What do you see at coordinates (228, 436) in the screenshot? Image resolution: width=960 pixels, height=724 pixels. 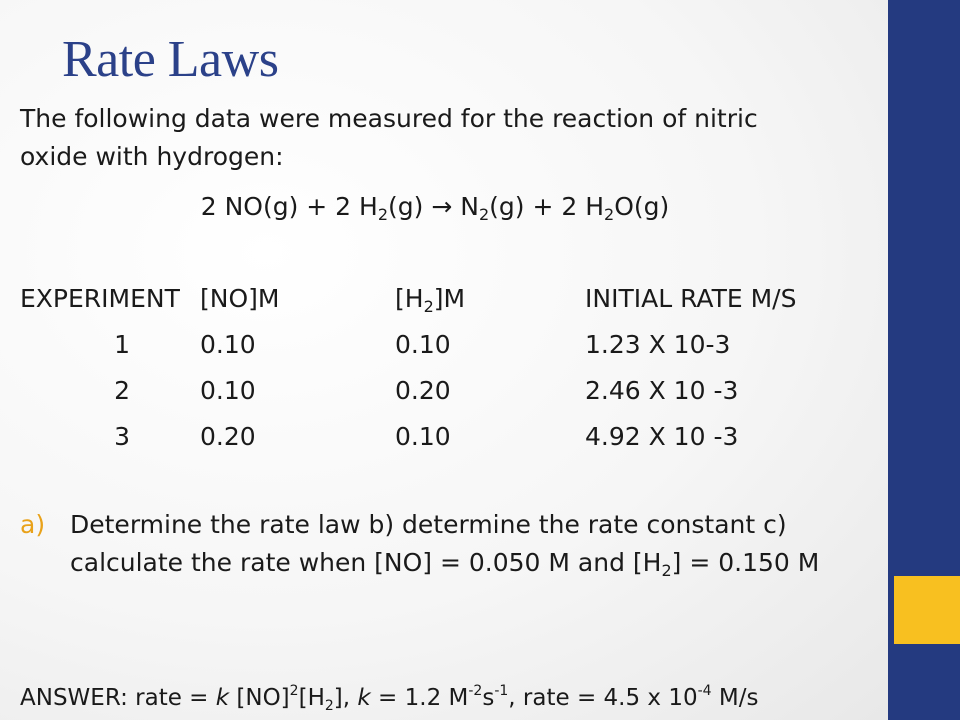 I see `cell-no: 0.20` at bounding box center [228, 436].